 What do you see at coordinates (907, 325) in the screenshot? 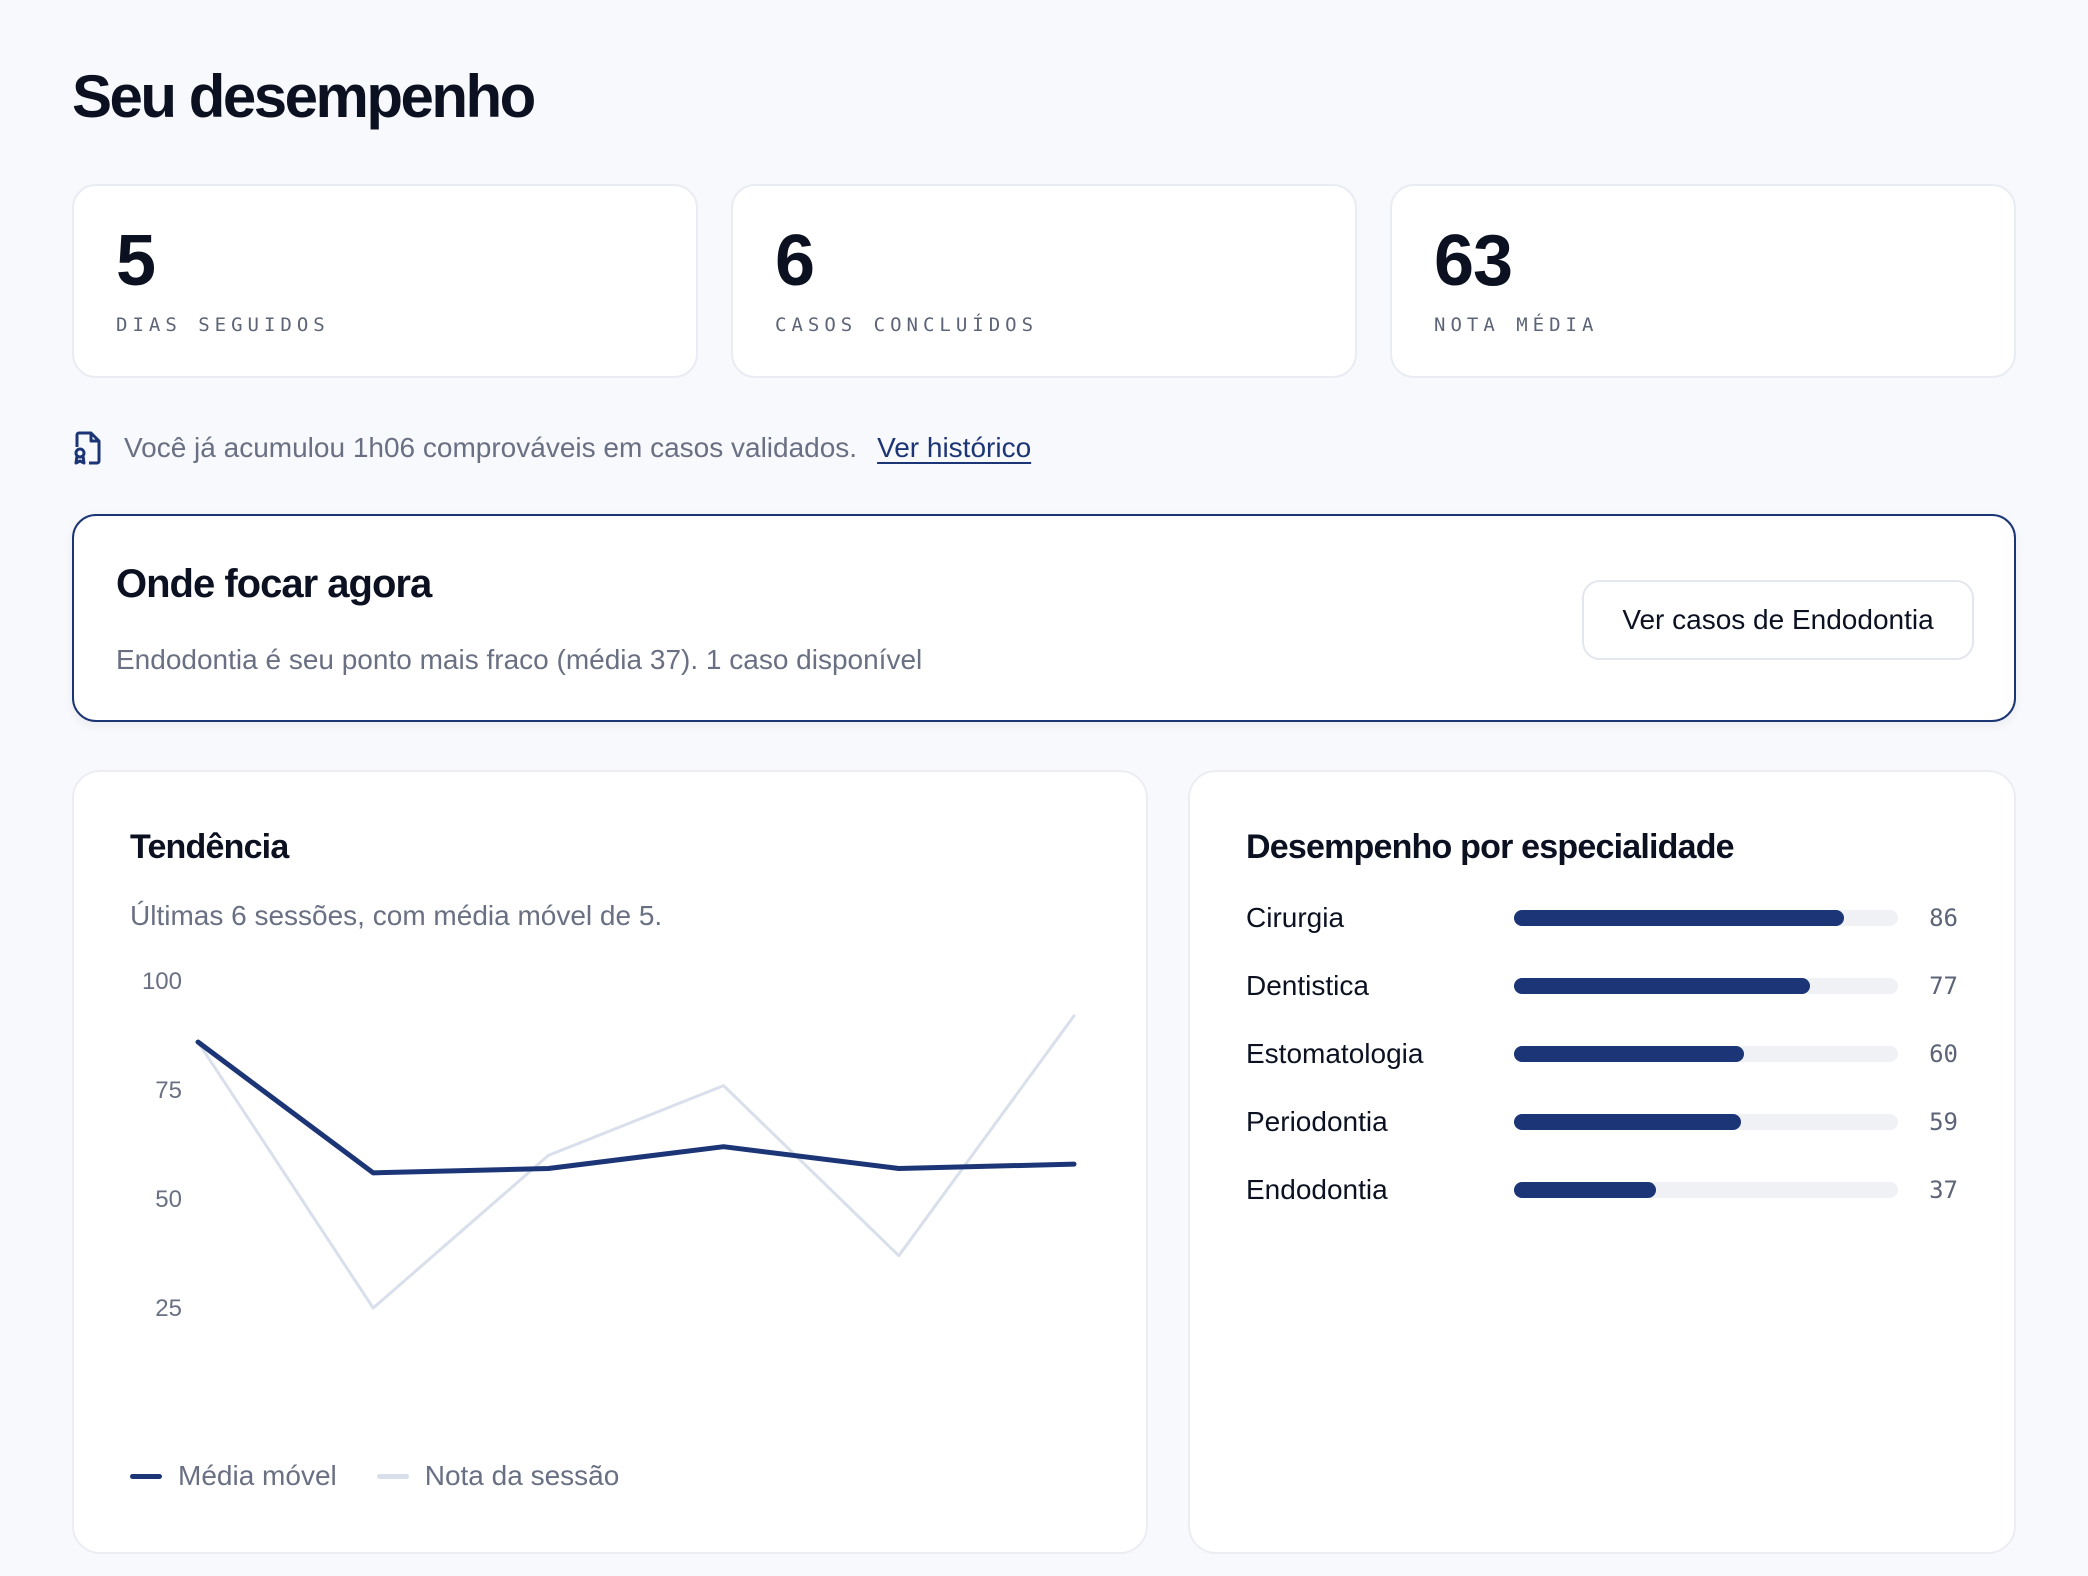
I see `stat-label: CASOS CONCLUÍDOS` at bounding box center [907, 325].